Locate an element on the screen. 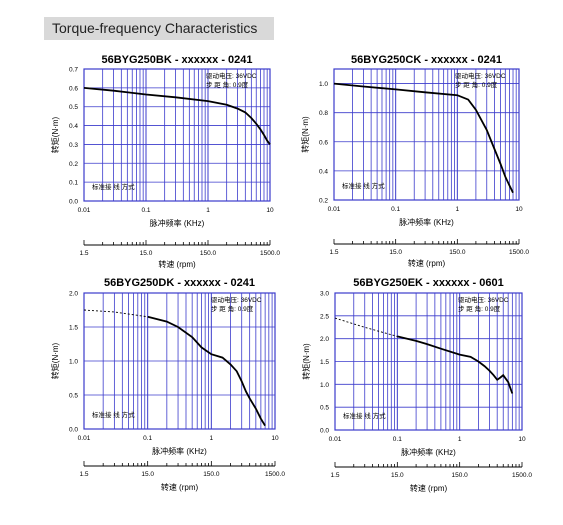 The height and width of the screenshot is (525, 563). y-tick-label: 0.3 is located at coordinates (73, 145).